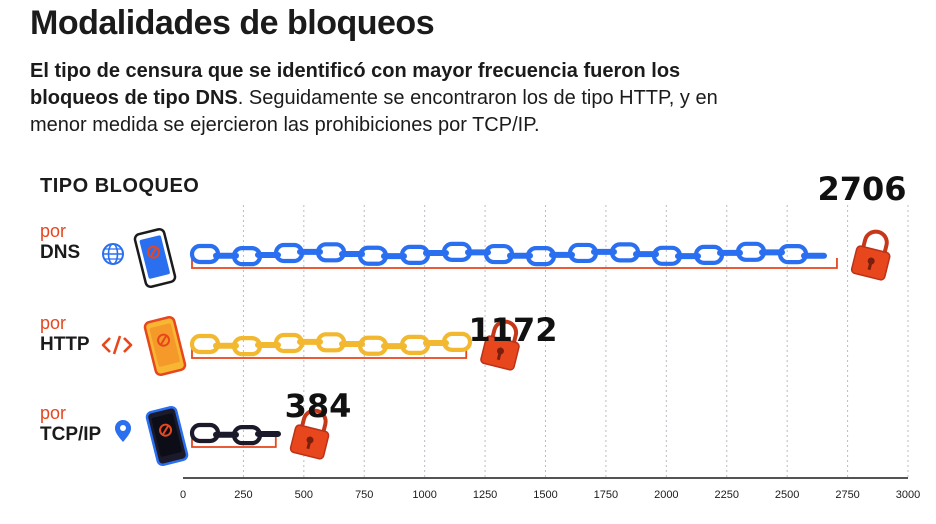  I want to click on bar-tcpip: 384, so click(270, 423).